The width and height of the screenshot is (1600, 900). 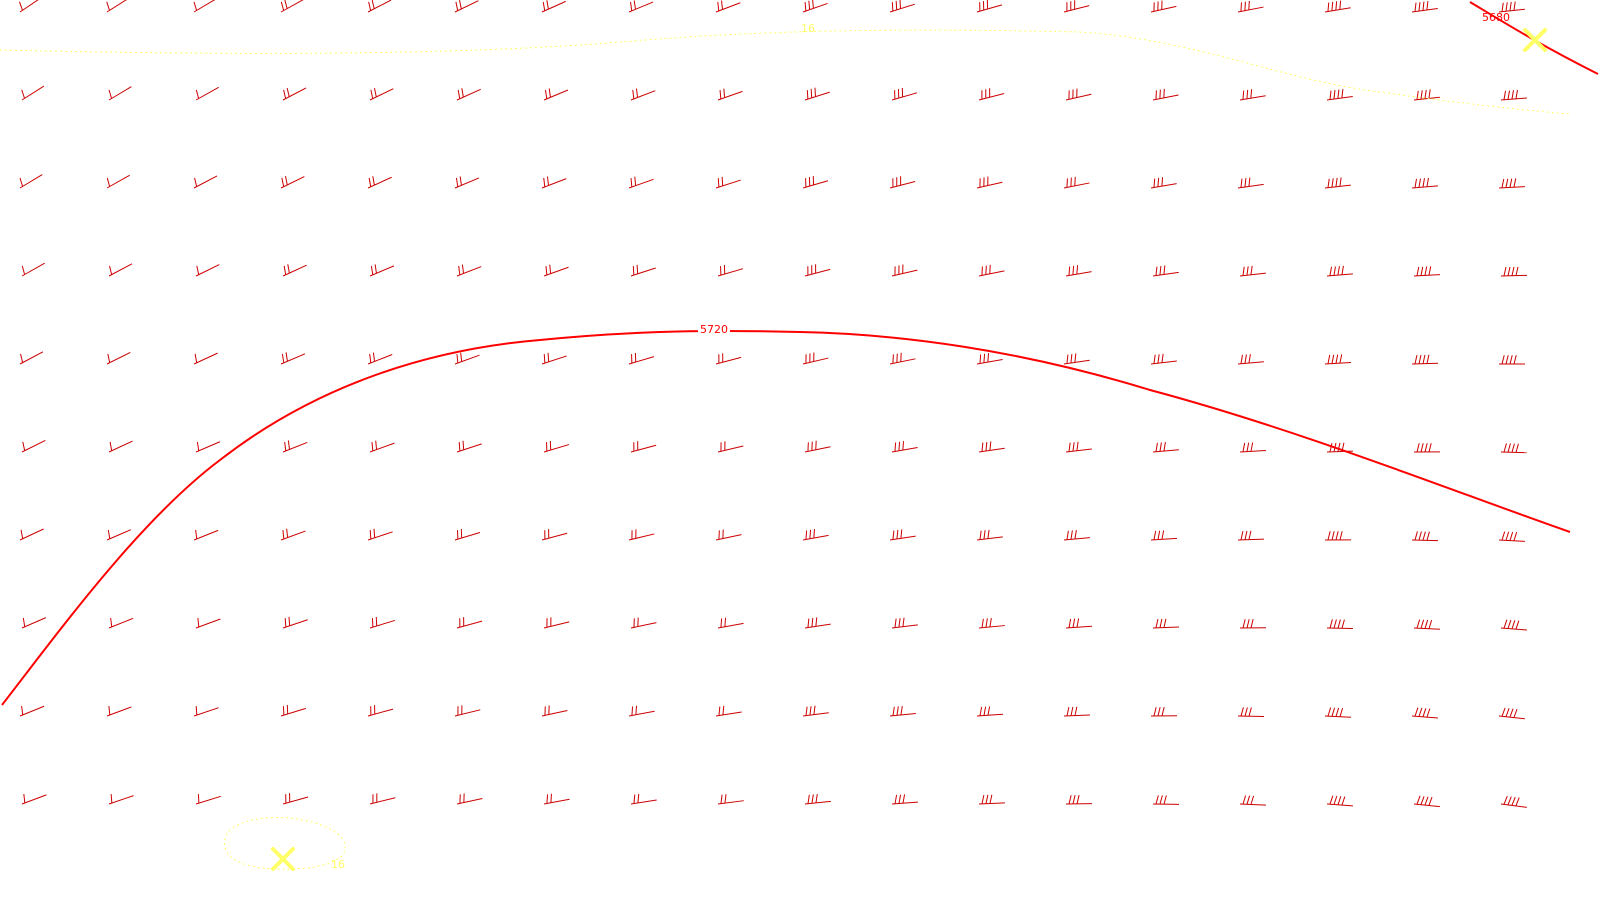 I want to click on height-contour-5720-label-bg, so click(x=714, y=328).